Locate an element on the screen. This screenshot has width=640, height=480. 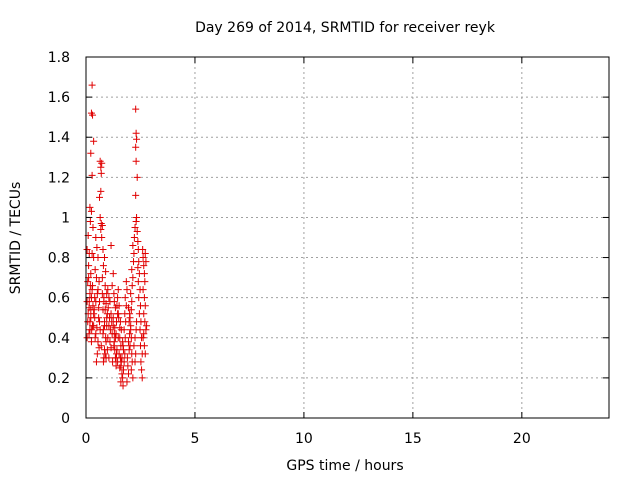
y-tick-label: 0.4 is located at coordinates (59, 339).